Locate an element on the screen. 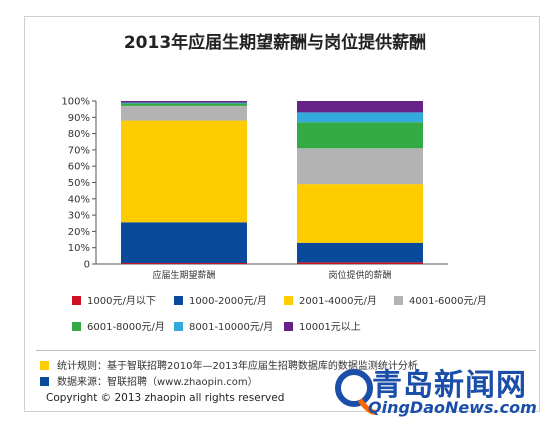 This screenshot has width=550, height=426. logo-site-name: 青岛新闻网 is located at coordinates (449, 385).